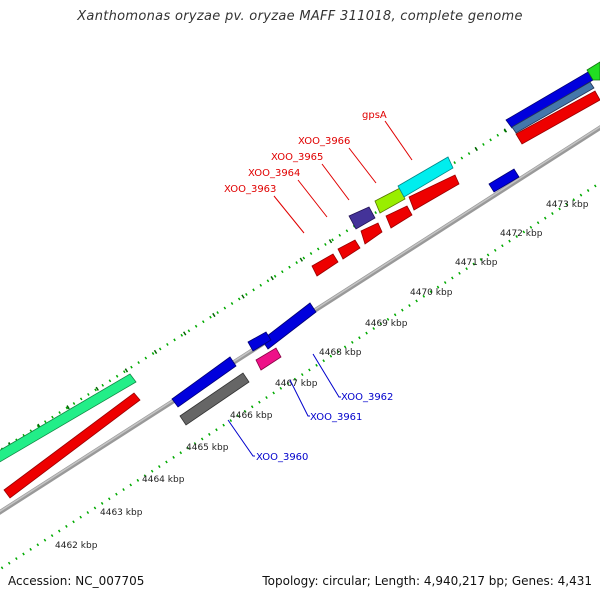  What do you see at coordinates (250, 189) in the screenshot?
I see `gene-label-XOO_3963: XOO_3963` at bounding box center [250, 189].